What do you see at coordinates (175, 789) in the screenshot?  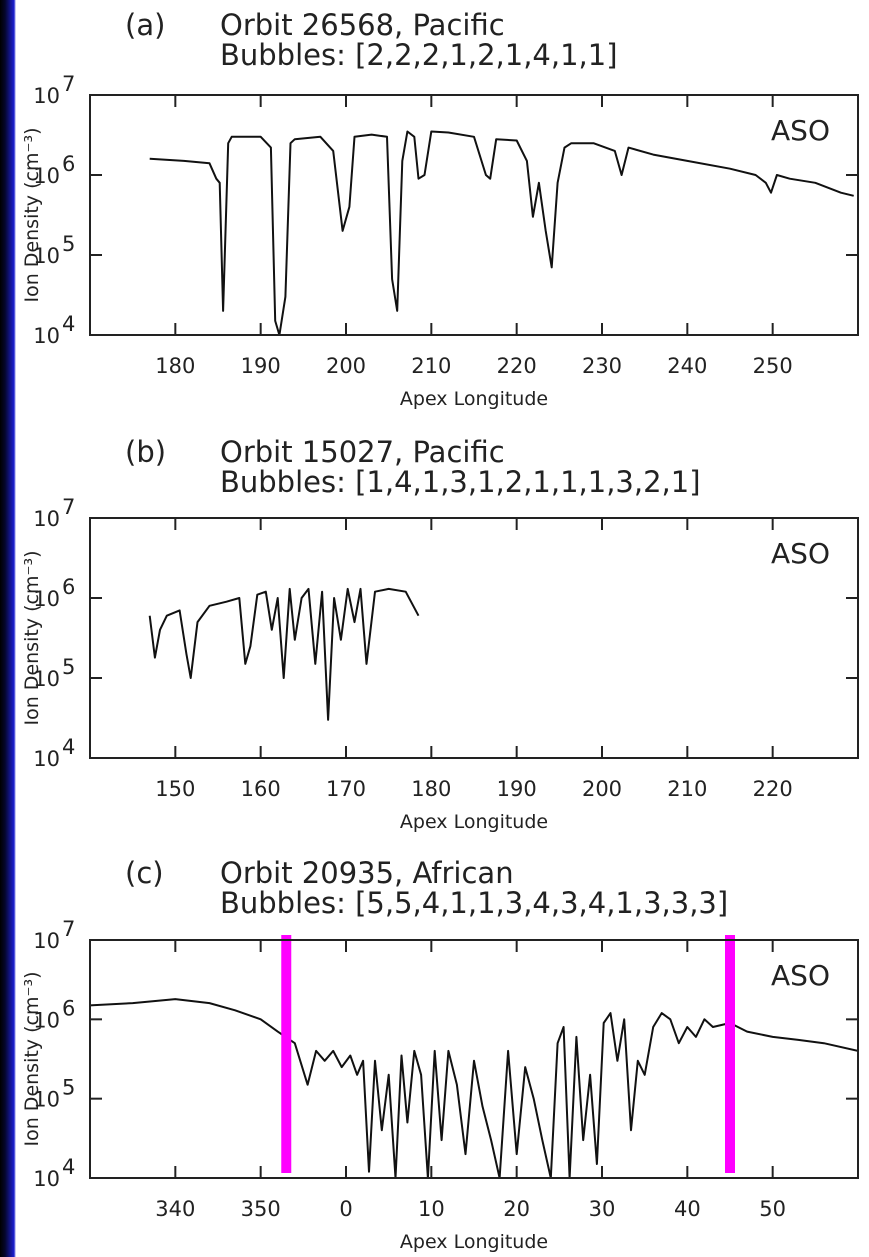 I see `x-tick-label: 150` at bounding box center [175, 789].